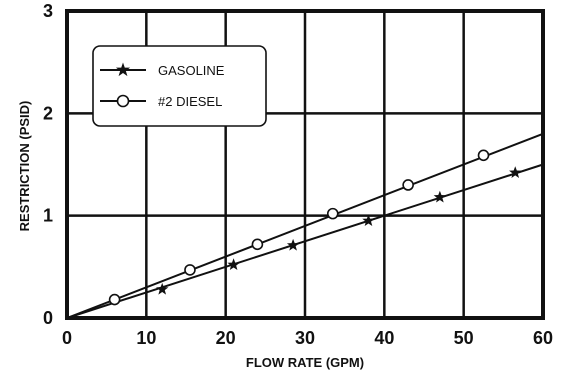 This screenshot has width=565, height=374. What do you see at coordinates (48, 318) in the screenshot?
I see `y-tick-label: 0` at bounding box center [48, 318].